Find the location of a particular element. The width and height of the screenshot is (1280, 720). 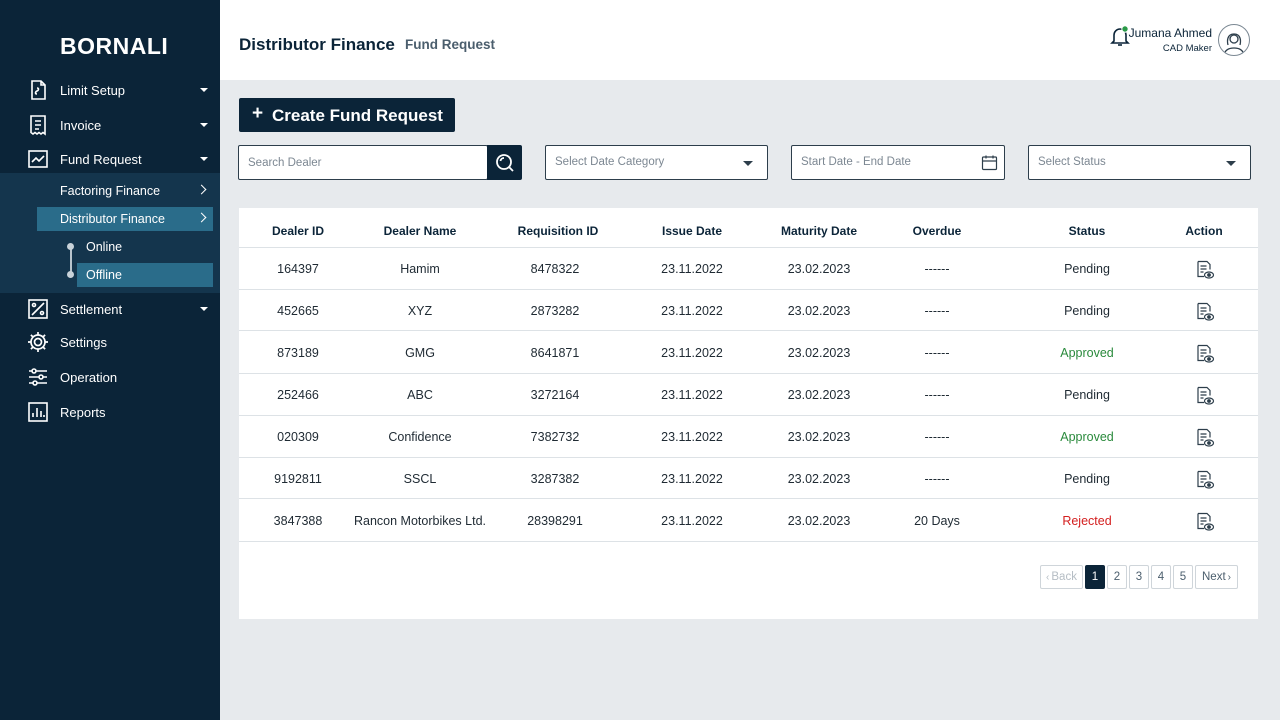

limit-setup-icon is located at coordinates (38, 90).